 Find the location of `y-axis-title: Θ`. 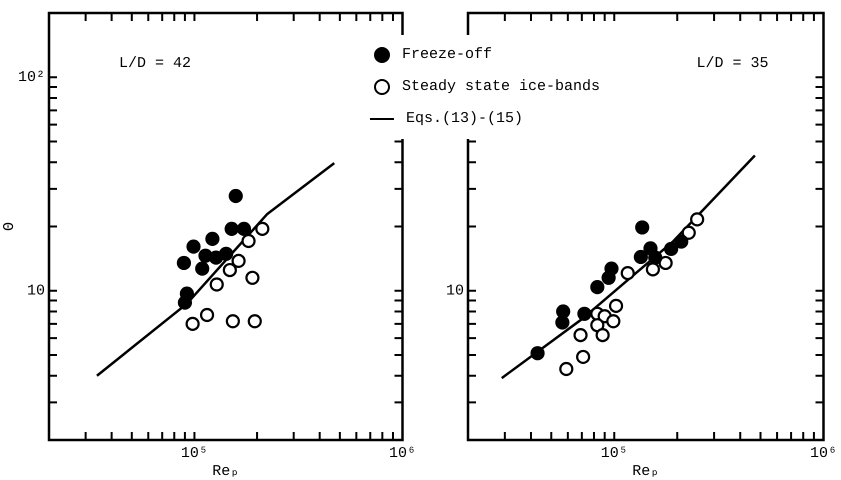

y-axis-title: Θ is located at coordinates (9, 227).